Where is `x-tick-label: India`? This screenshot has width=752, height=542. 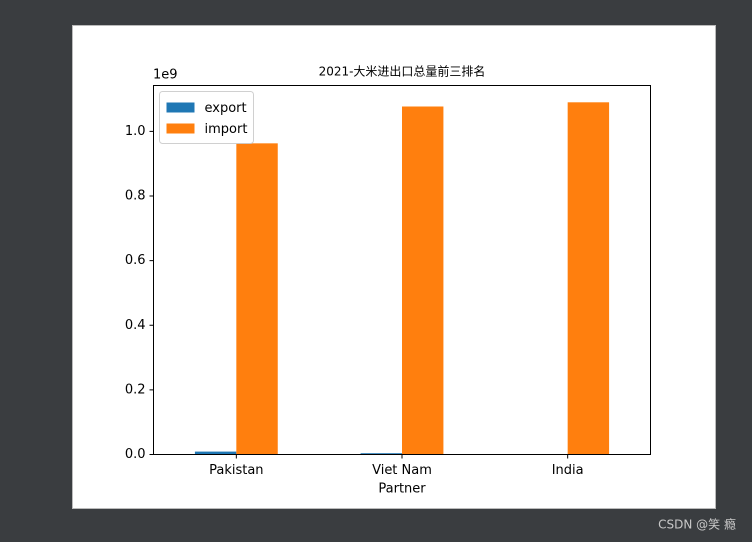
x-tick-label: India is located at coordinates (568, 470).